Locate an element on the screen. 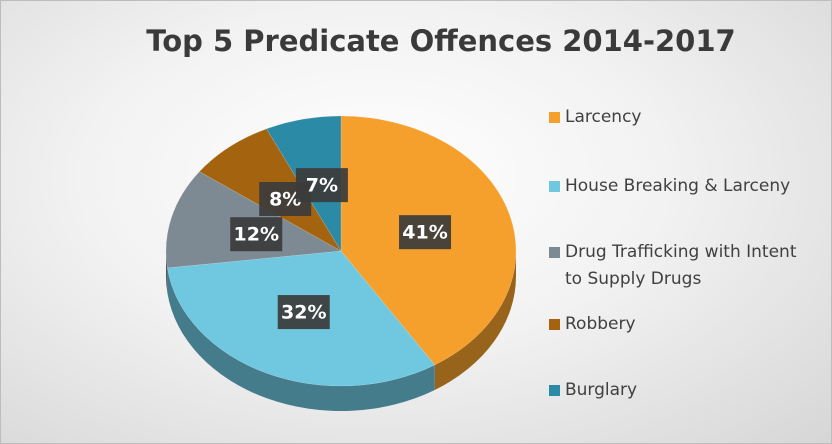 The image size is (832, 444). chart-title: Top 5 Predicate Offences 2014-2017 is located at coordinates (440, 41).